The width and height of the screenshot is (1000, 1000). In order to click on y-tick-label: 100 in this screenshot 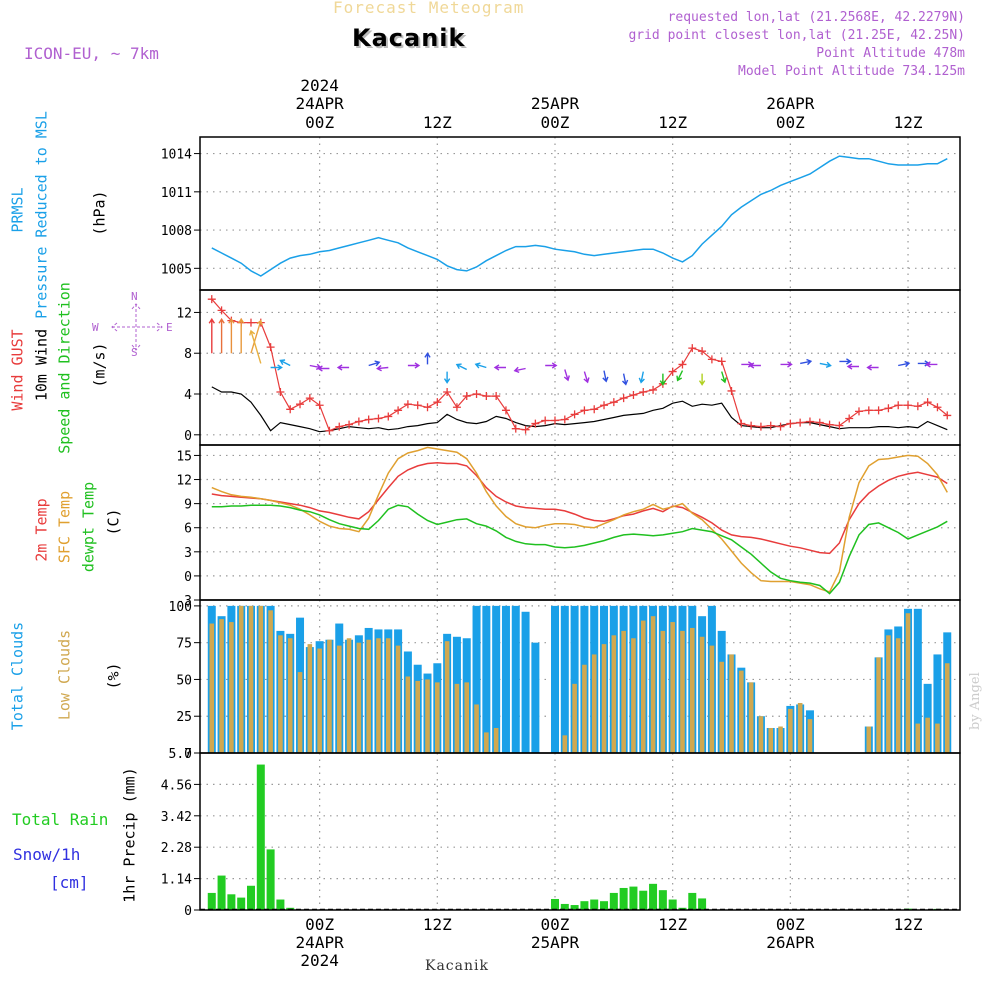, I will do `click(180, 607)`.